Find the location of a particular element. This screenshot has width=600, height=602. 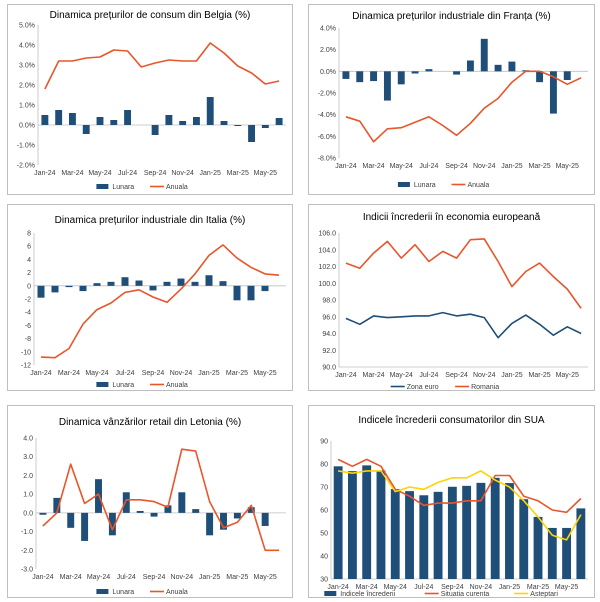

chart-4-line-zona-euro is located at coordinates (463, 325).